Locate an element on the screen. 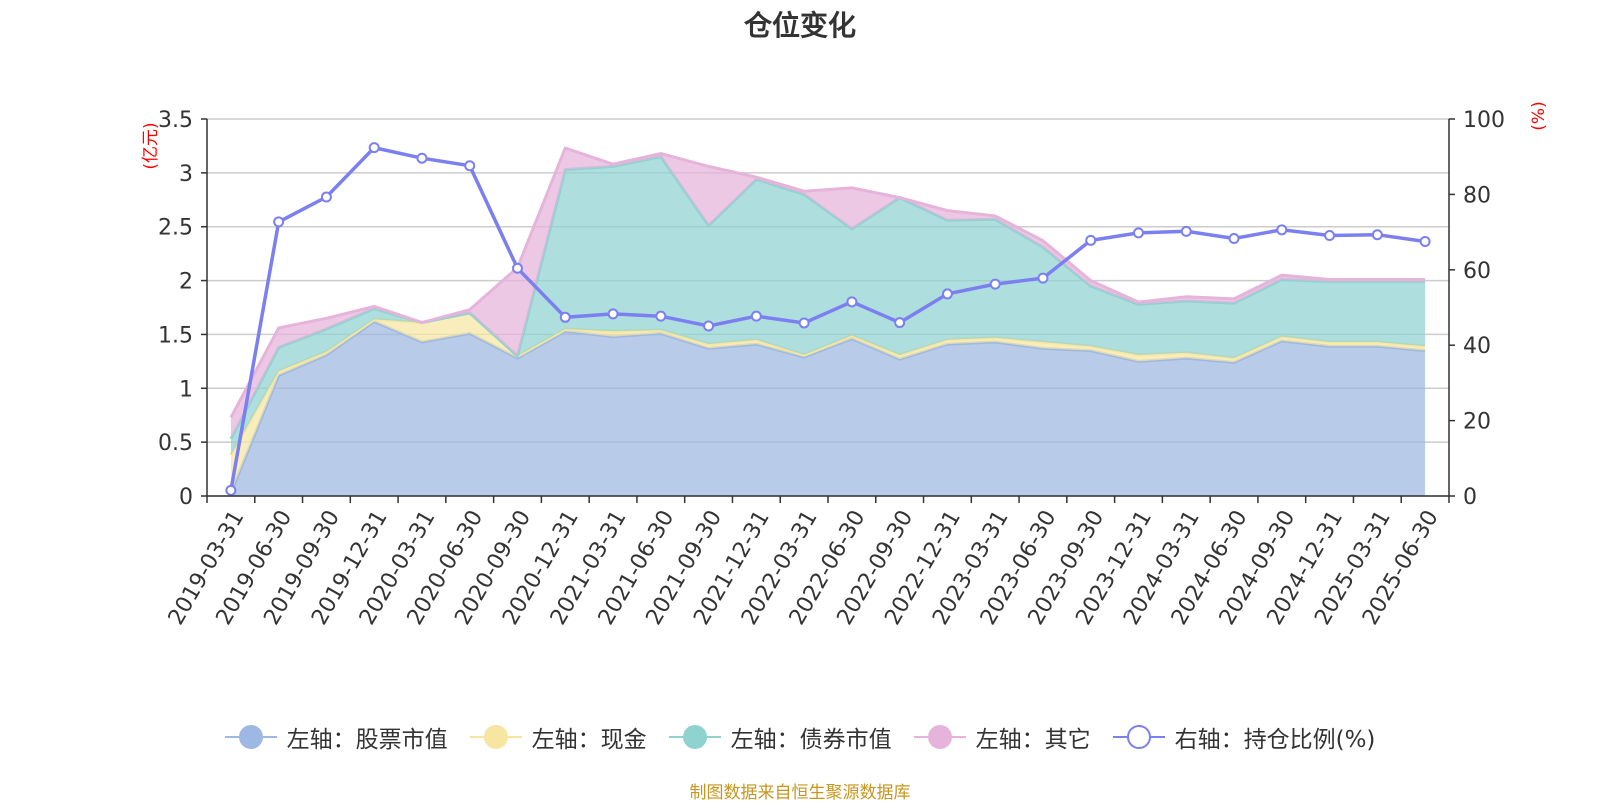 This screenshot has width=1600, height=803. right-tick-label: 40 is located at coordinates (1477, 346).